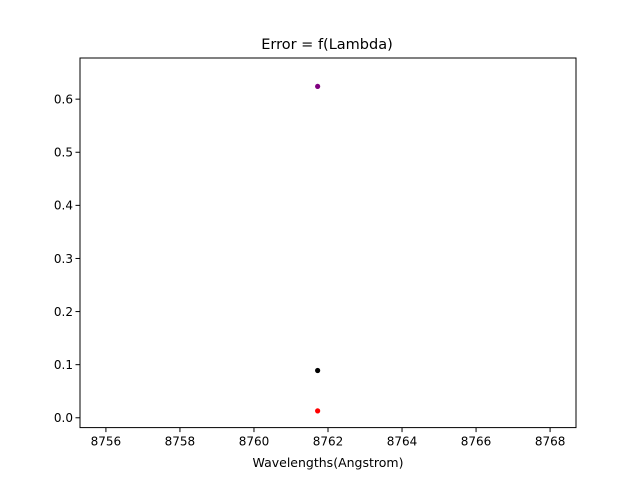  Describe the element at coordinates (63, 312) in the screenshot. I see `y-tick-label: 0.2` at that location.